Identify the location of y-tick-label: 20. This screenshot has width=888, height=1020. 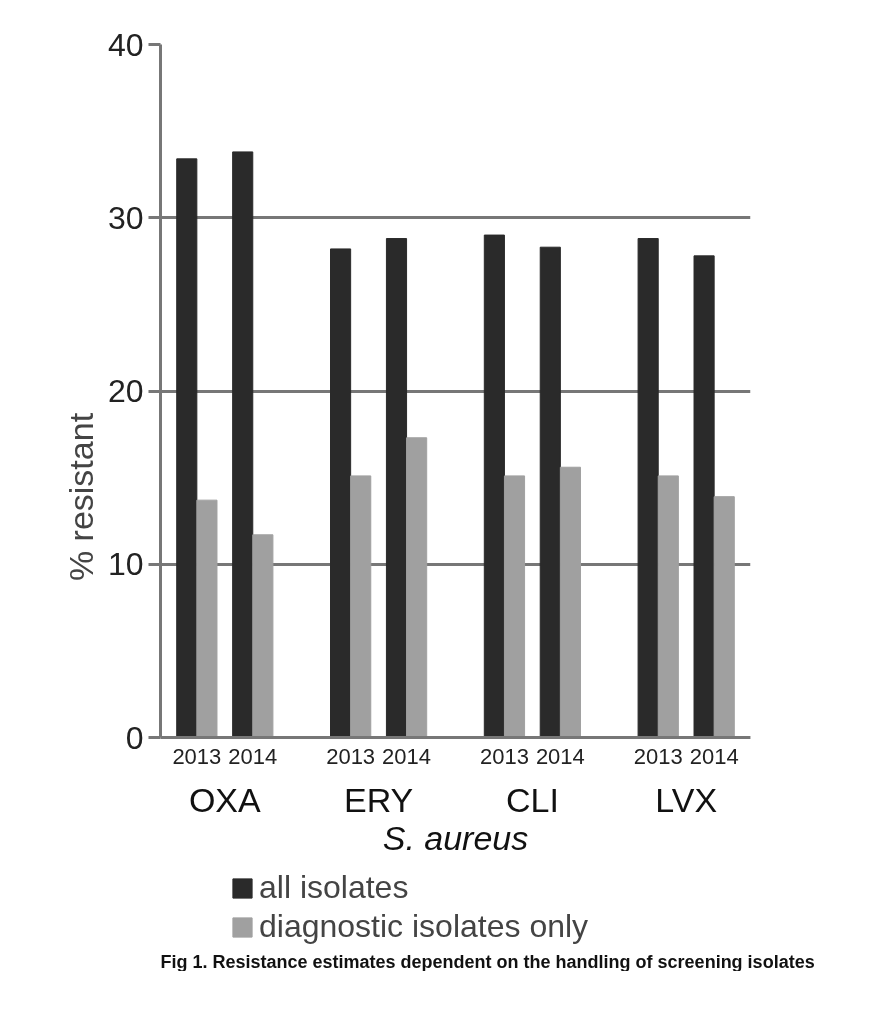
(125, 391).